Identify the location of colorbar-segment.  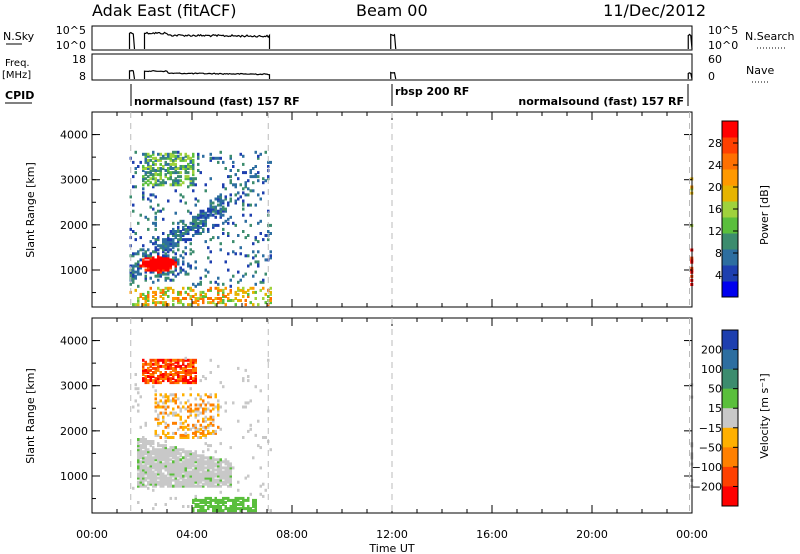
(730, 209).